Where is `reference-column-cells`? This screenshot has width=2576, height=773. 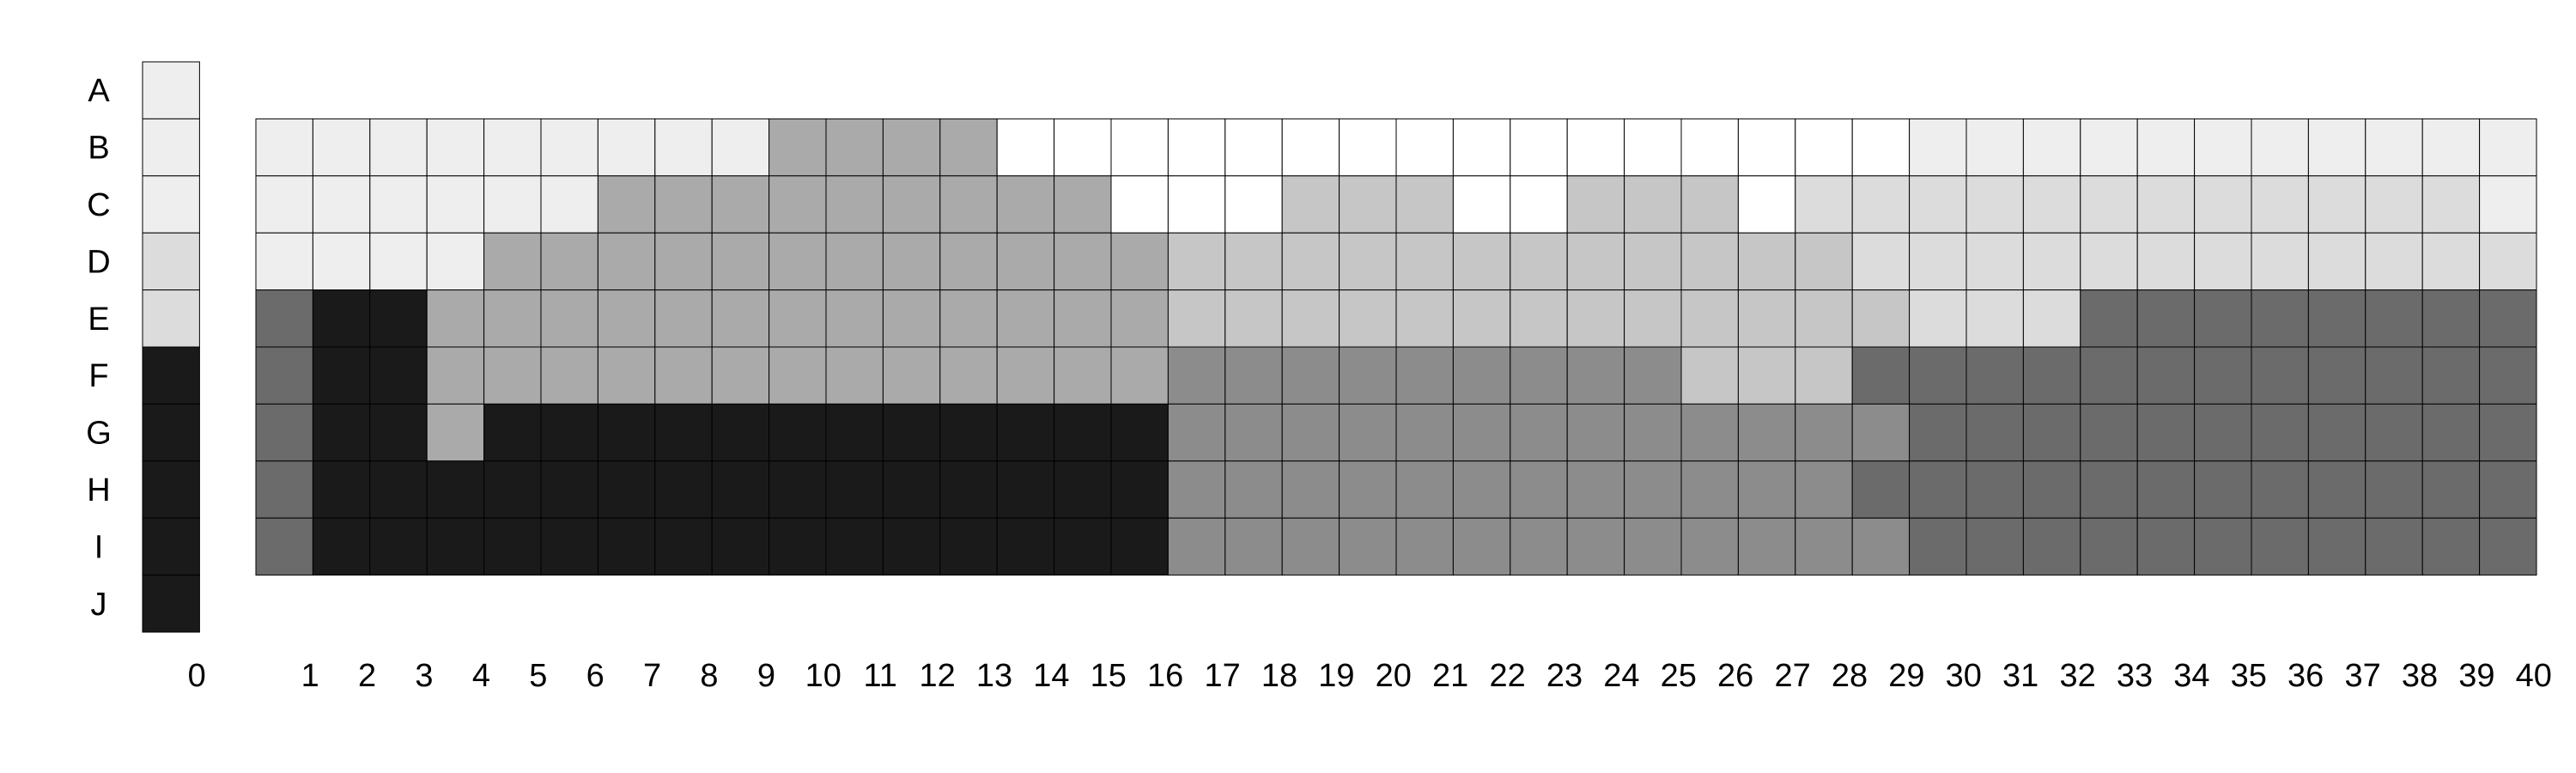
reference-column-cells is located at coordinates (171, 347).